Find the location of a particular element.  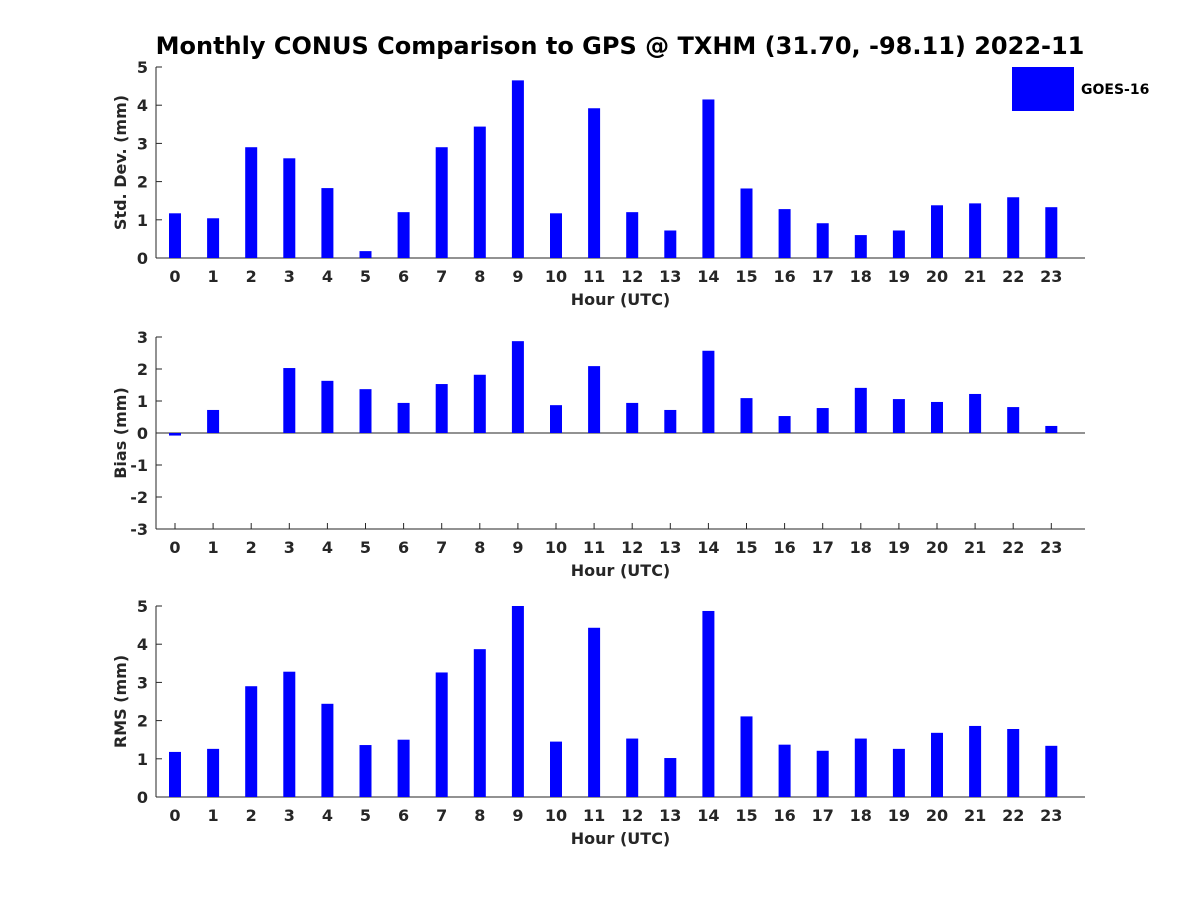

y-tick-label: -3 is located at coordinates (139, 529).